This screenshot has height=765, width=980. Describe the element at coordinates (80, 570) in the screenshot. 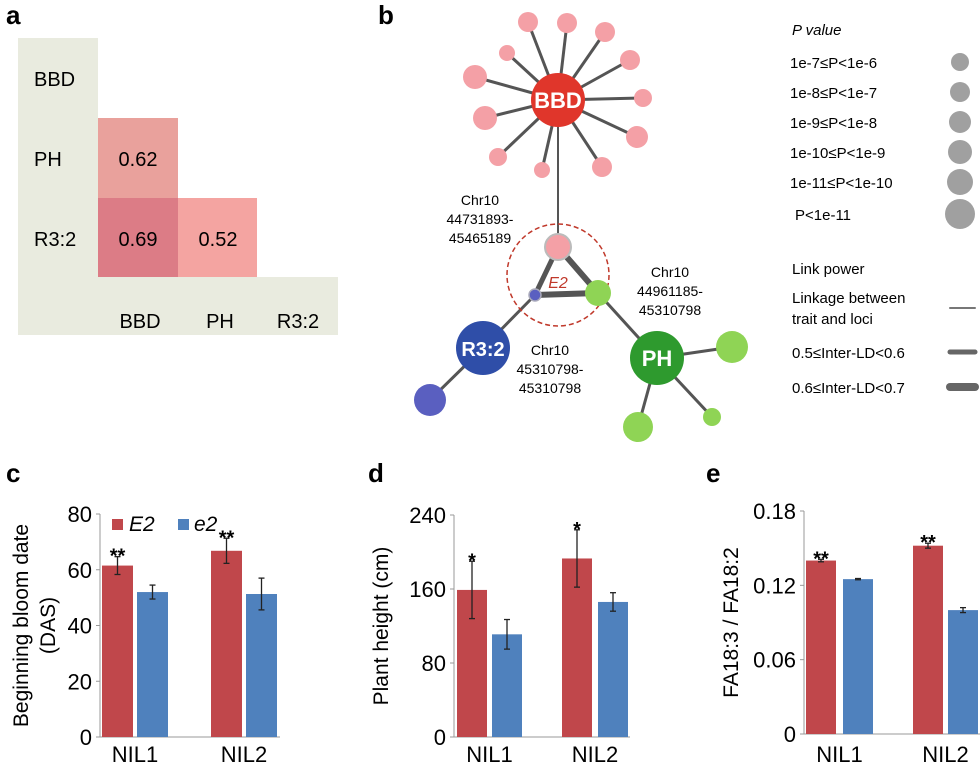

I see `y-tick-label: 60` at that location.